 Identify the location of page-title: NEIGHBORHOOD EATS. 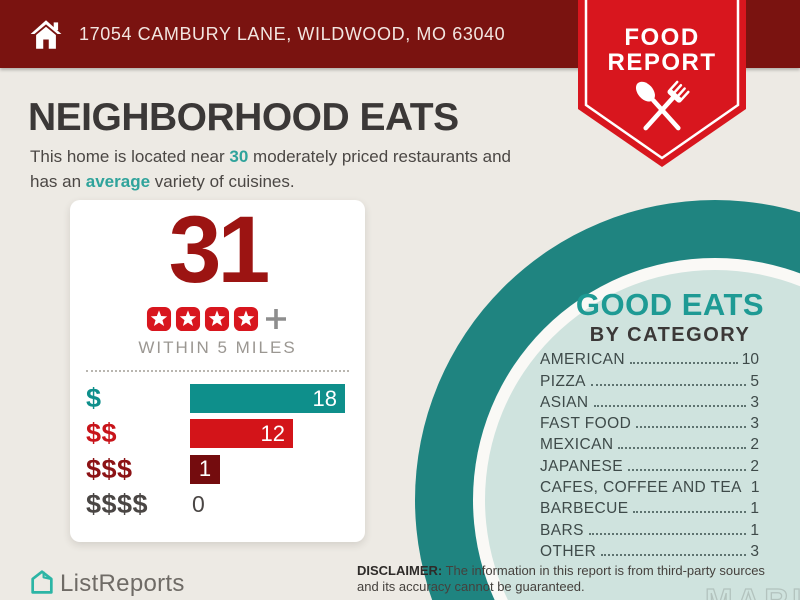
(243, 117).